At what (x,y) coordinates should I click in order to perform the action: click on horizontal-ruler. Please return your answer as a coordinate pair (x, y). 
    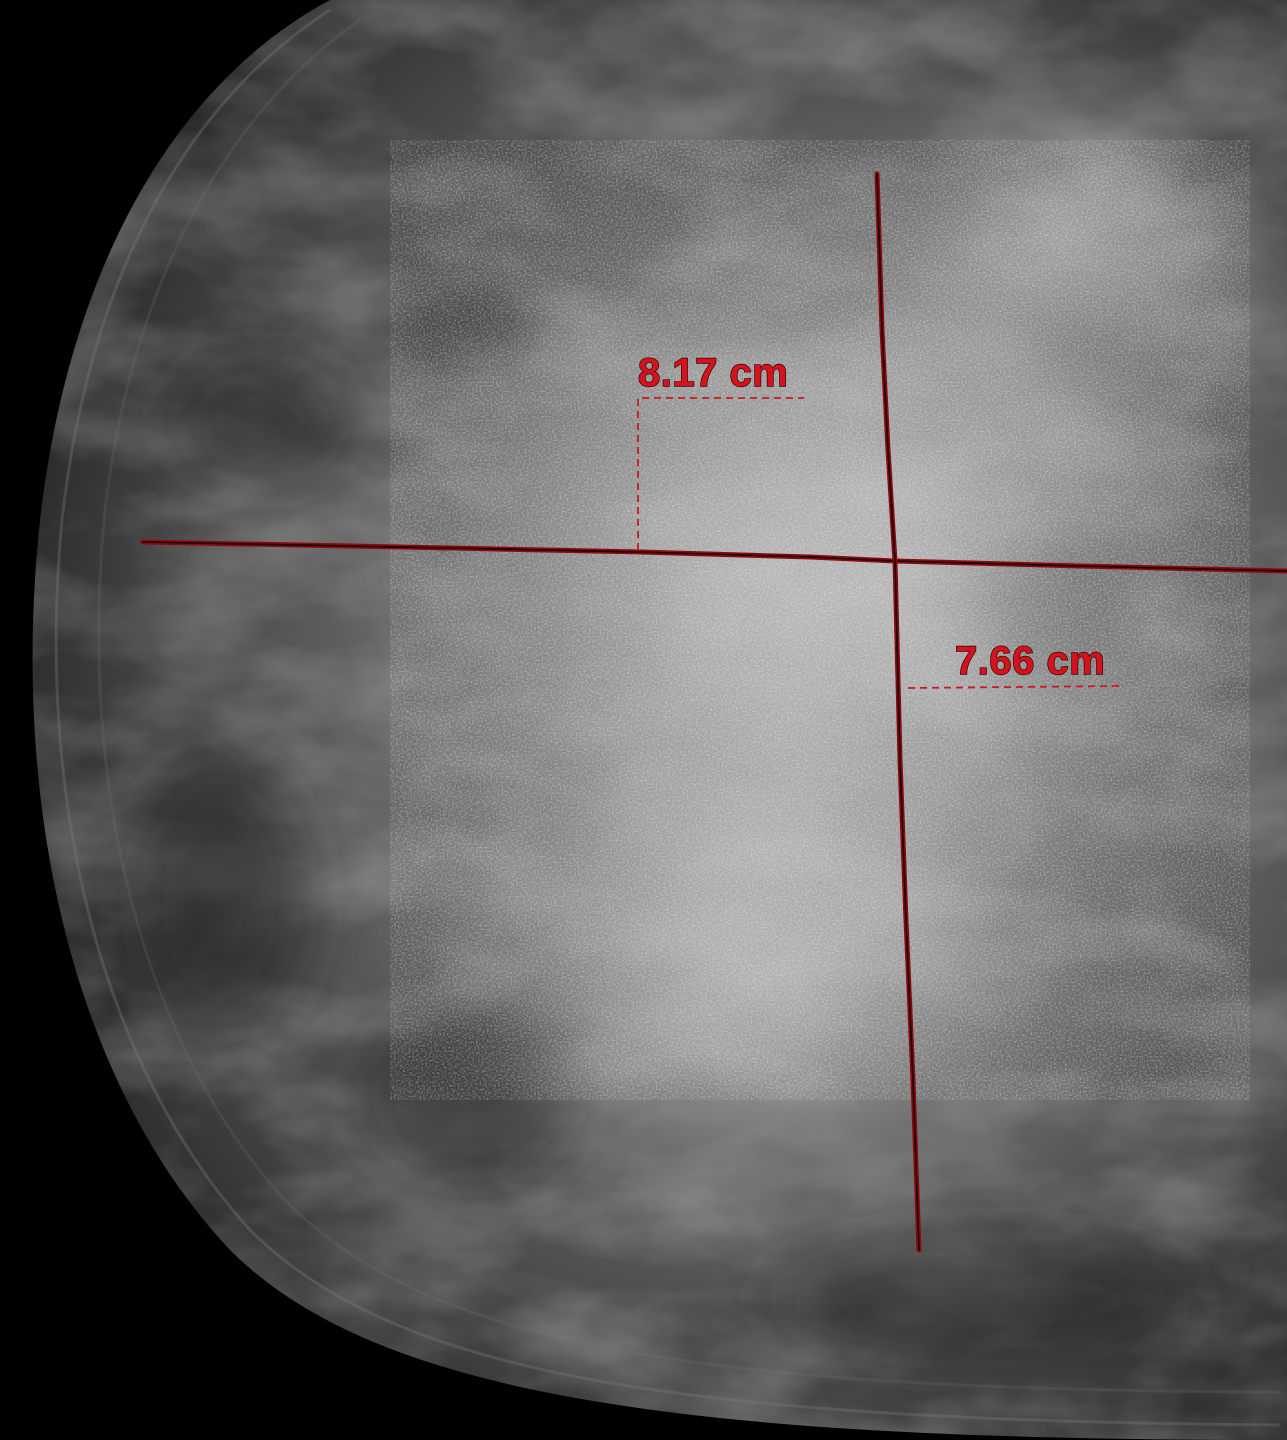
    Looking at the image, I should click on (713, 556).